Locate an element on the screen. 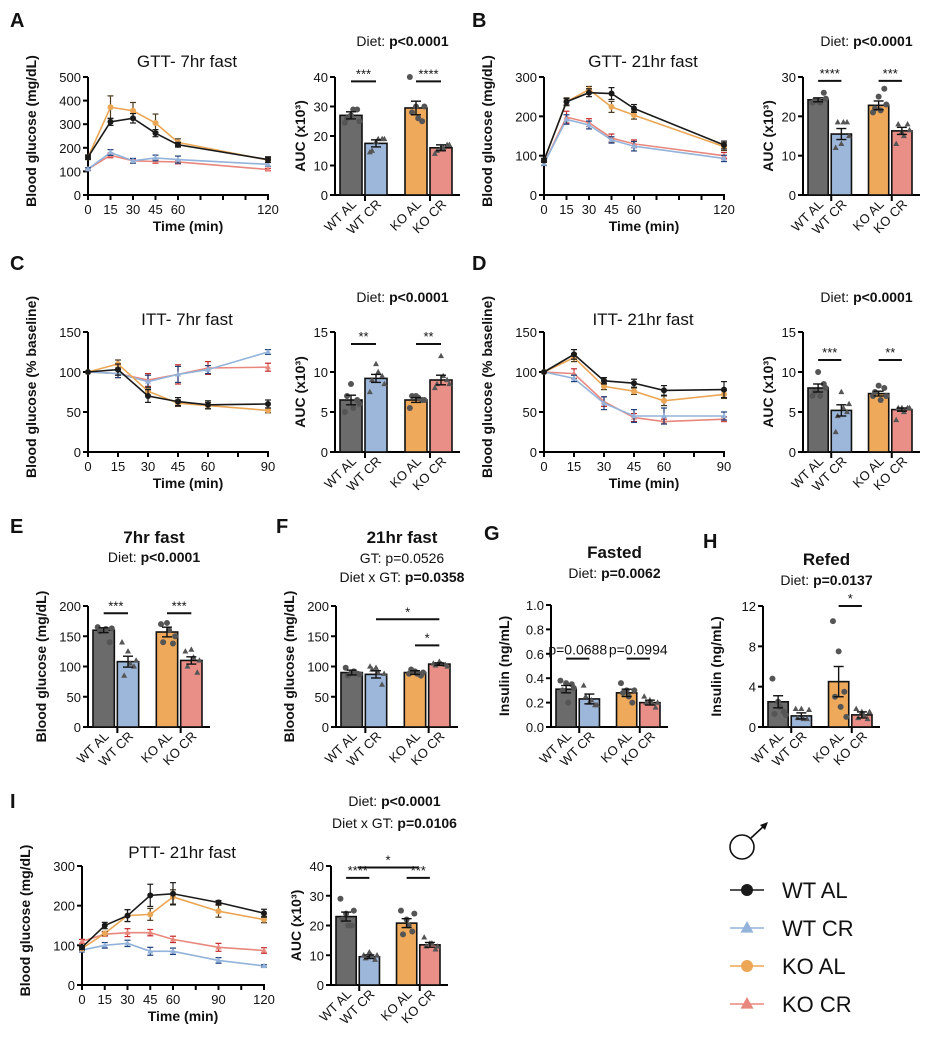 Image resolution: width=930 pixels, height=1050 pixels. legend-item-wt-al: WT AL is located at coordinates (789, 890).